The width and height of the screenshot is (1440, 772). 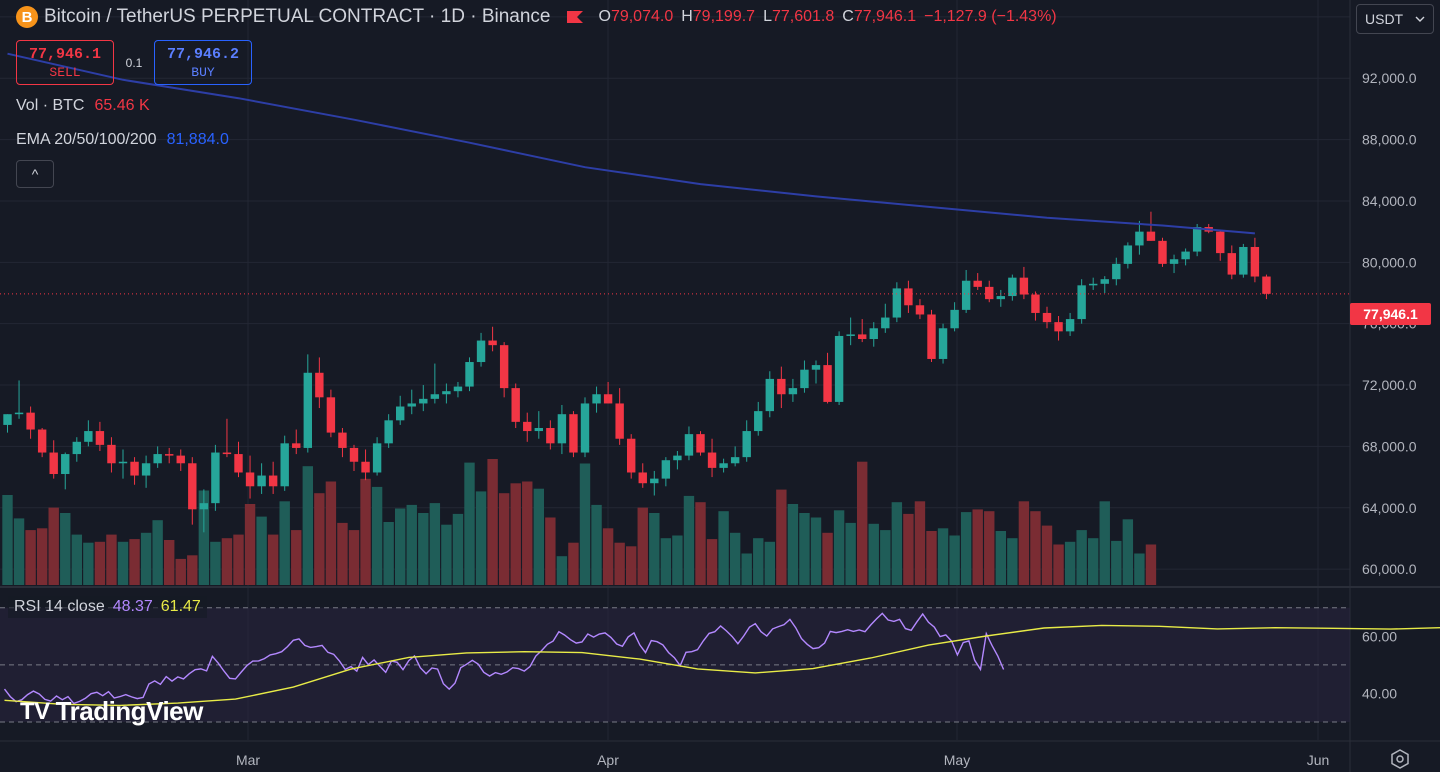 What do you see at coordinates (575, 17) in the screenshot?
I see `flag-icon` at bounding box center [575, 17].